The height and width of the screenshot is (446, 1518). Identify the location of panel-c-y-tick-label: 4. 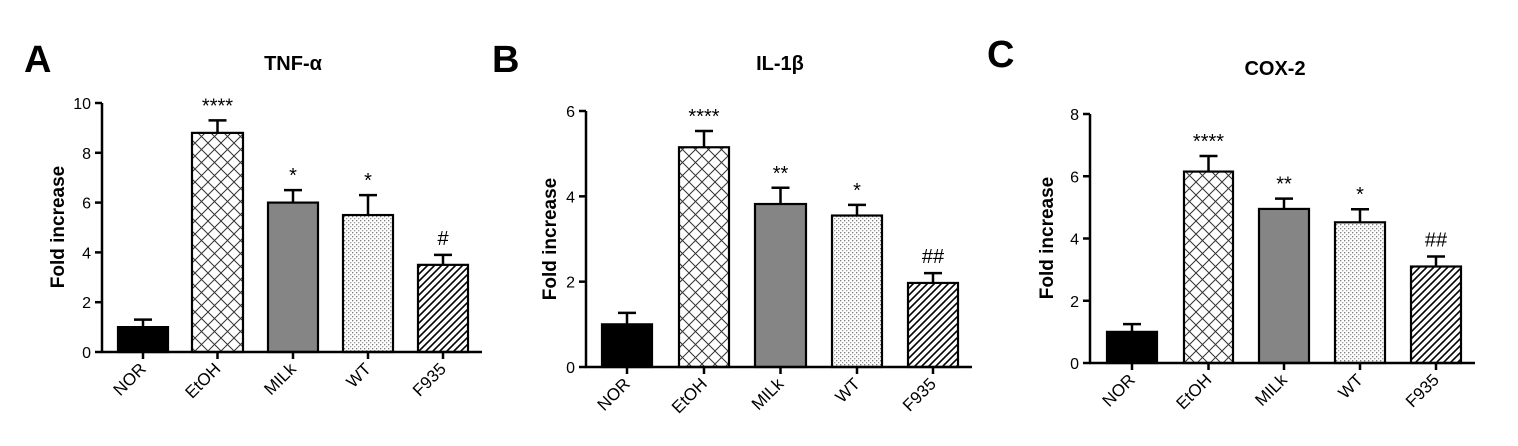
(1074, 240).